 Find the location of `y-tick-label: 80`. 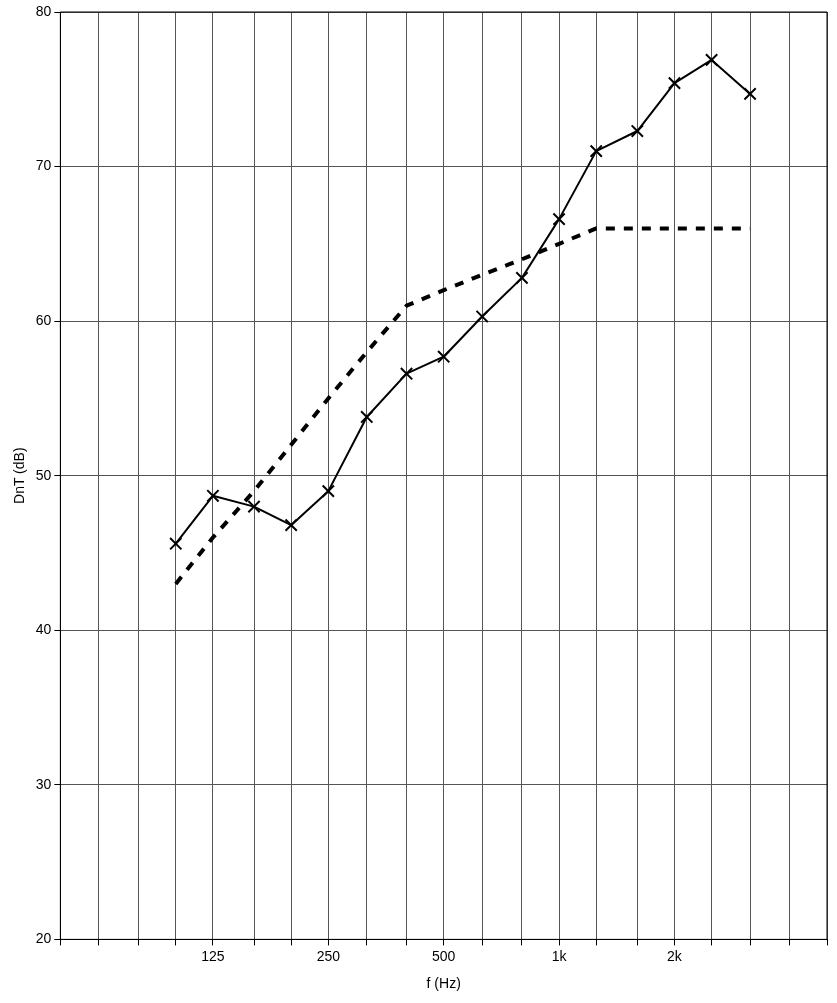

y-tick-label: 80 is located at coordinates (43, 10).